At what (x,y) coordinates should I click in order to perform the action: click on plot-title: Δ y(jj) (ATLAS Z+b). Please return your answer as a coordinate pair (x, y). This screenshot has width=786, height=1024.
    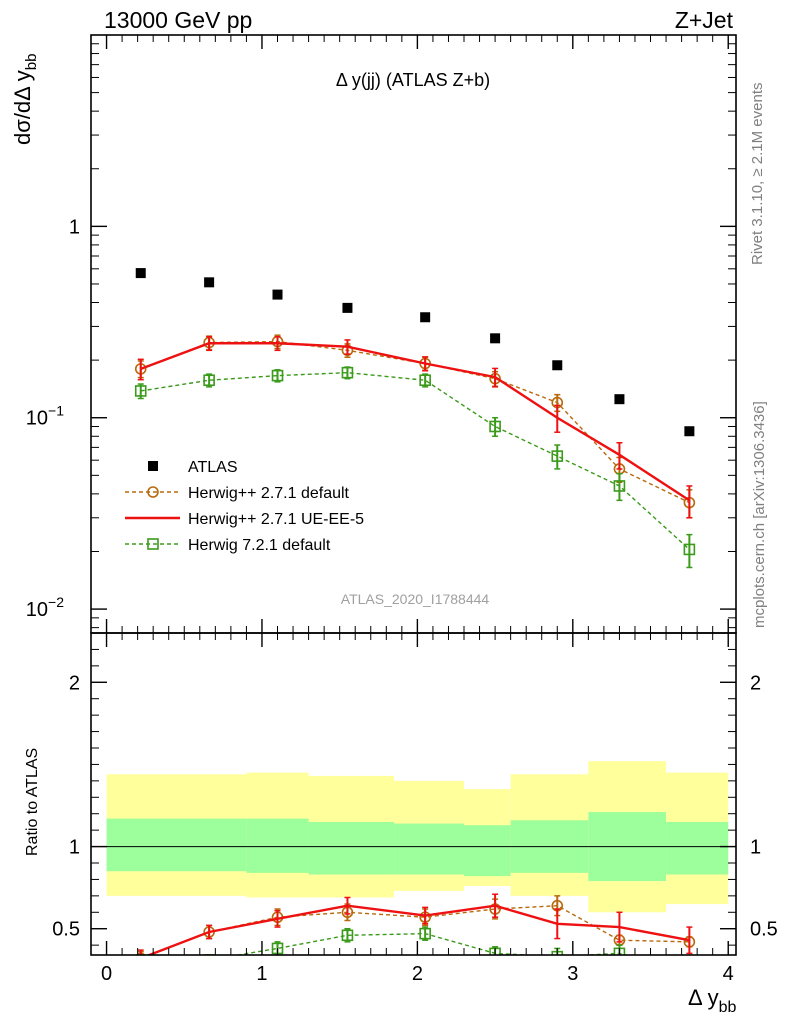
    Looking at the image, I should click on (413, 80).